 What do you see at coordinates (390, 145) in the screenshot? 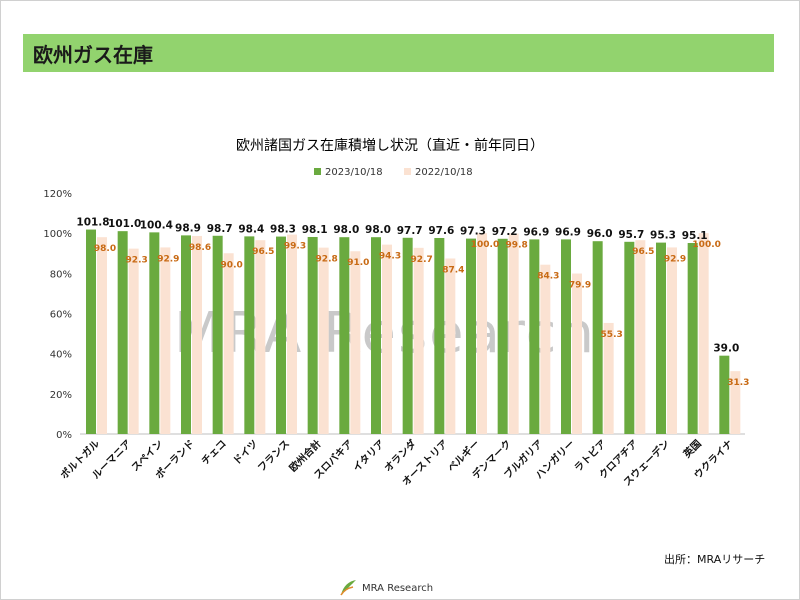
I see `chart-title: 欧州諸国ガス在庫積増し状況（直近・前年同日）` at bounding box center [390, 145].